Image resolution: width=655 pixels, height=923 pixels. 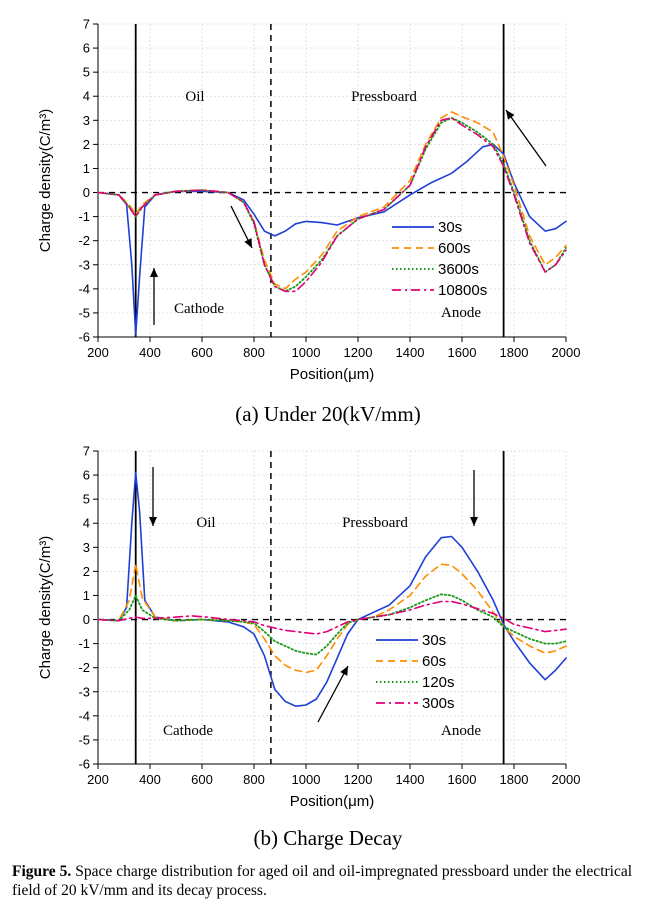 What do you see at coordinates (462, 290) in the screenshot?
I see `legend-label-10800s: 10800s` at bounding box center [462, 290].